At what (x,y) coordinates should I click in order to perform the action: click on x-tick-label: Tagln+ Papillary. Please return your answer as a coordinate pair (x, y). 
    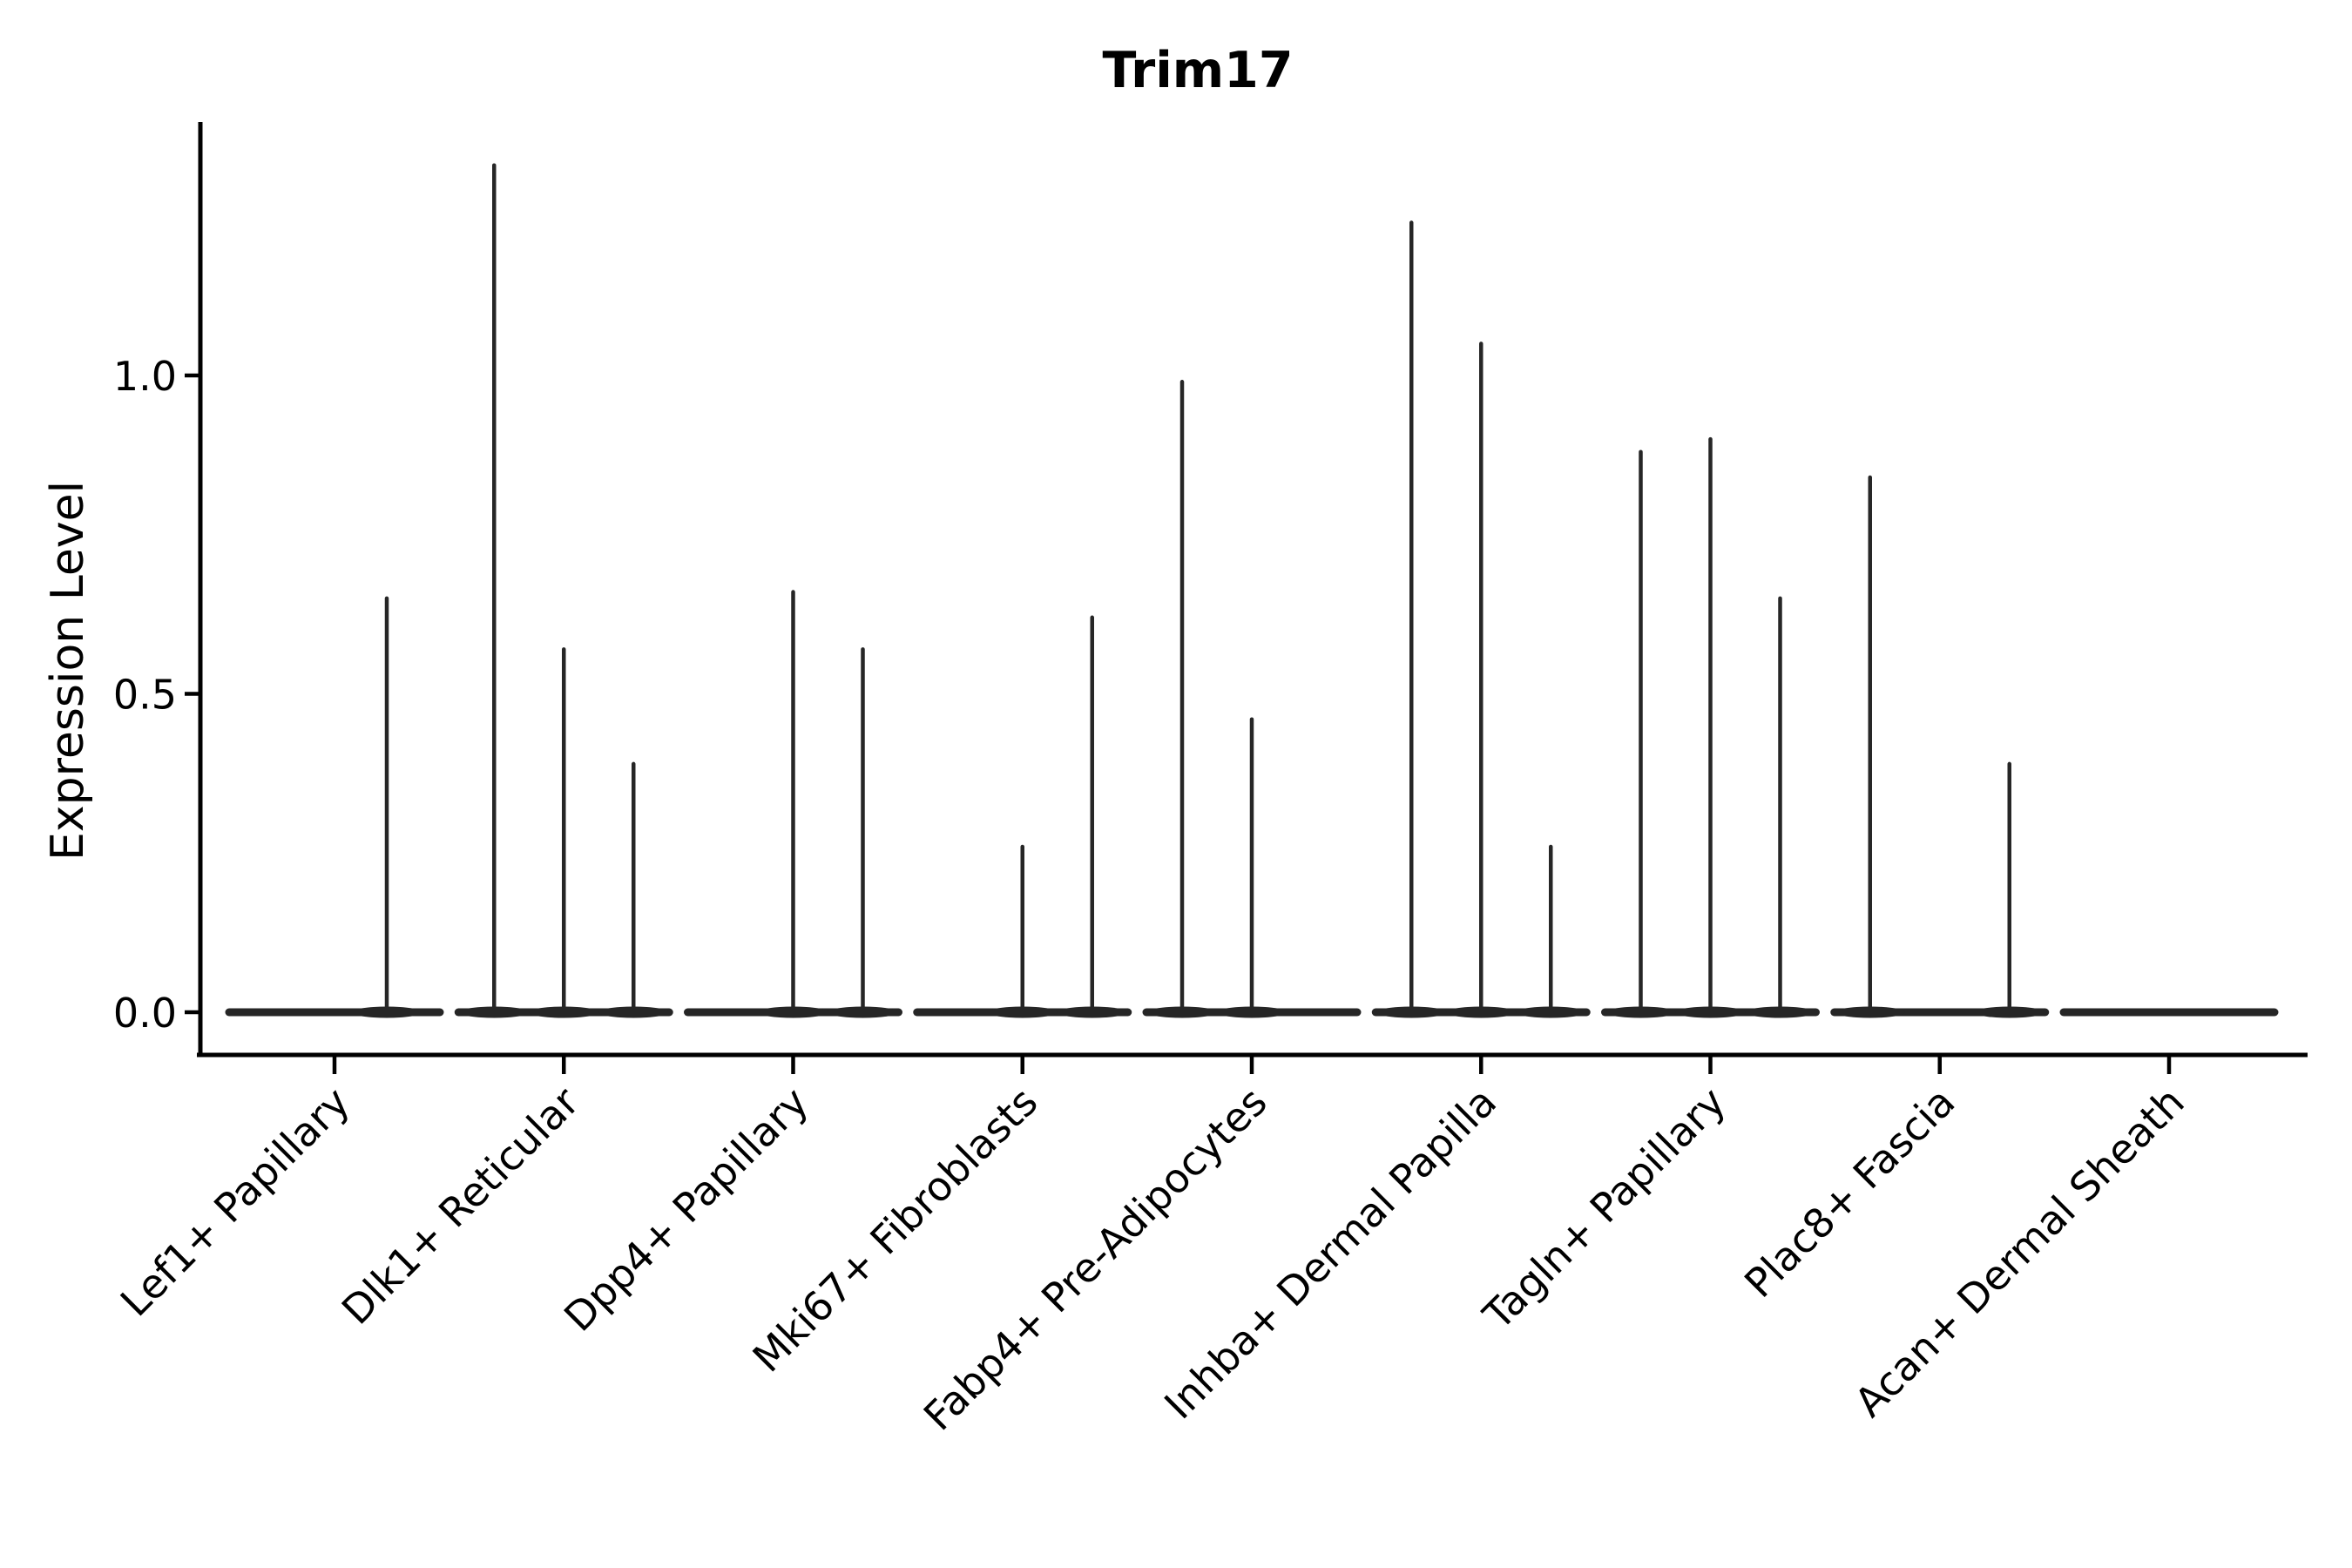
    Looking at the image, I should click on (1605, 1209).